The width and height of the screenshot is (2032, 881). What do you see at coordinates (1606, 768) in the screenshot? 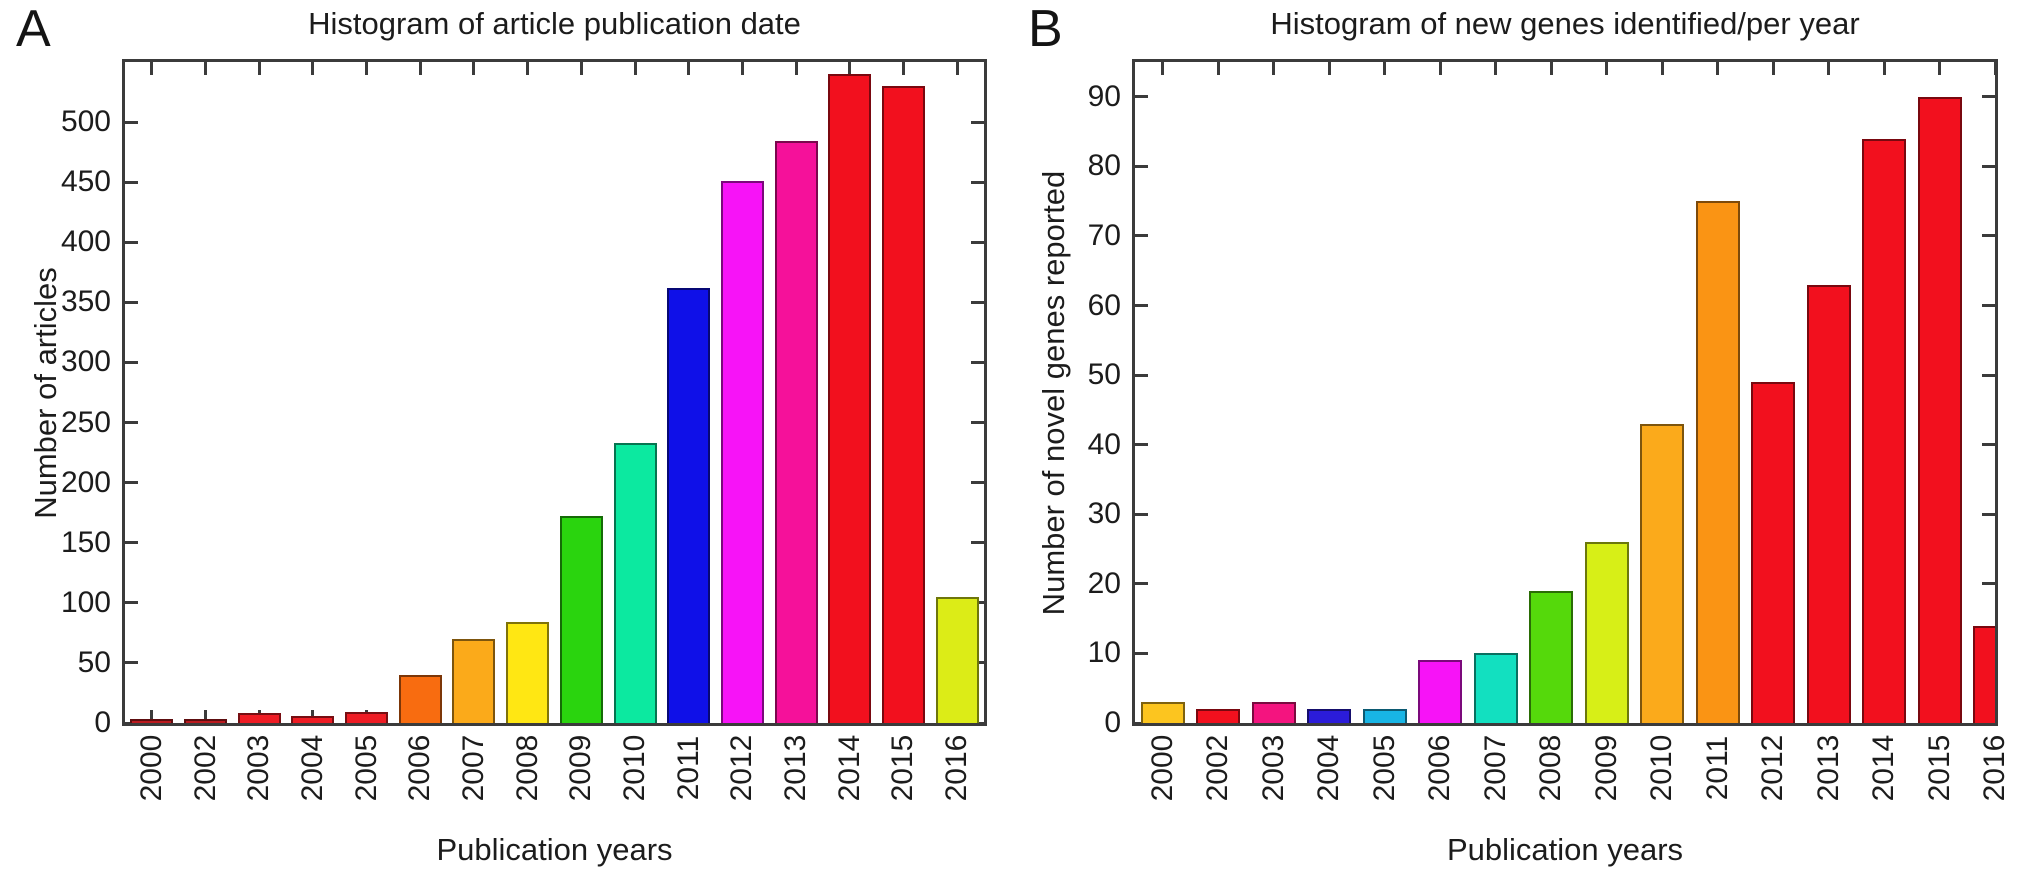
I see `x-tick-label: 2009` at bounding box center [1606, 768].